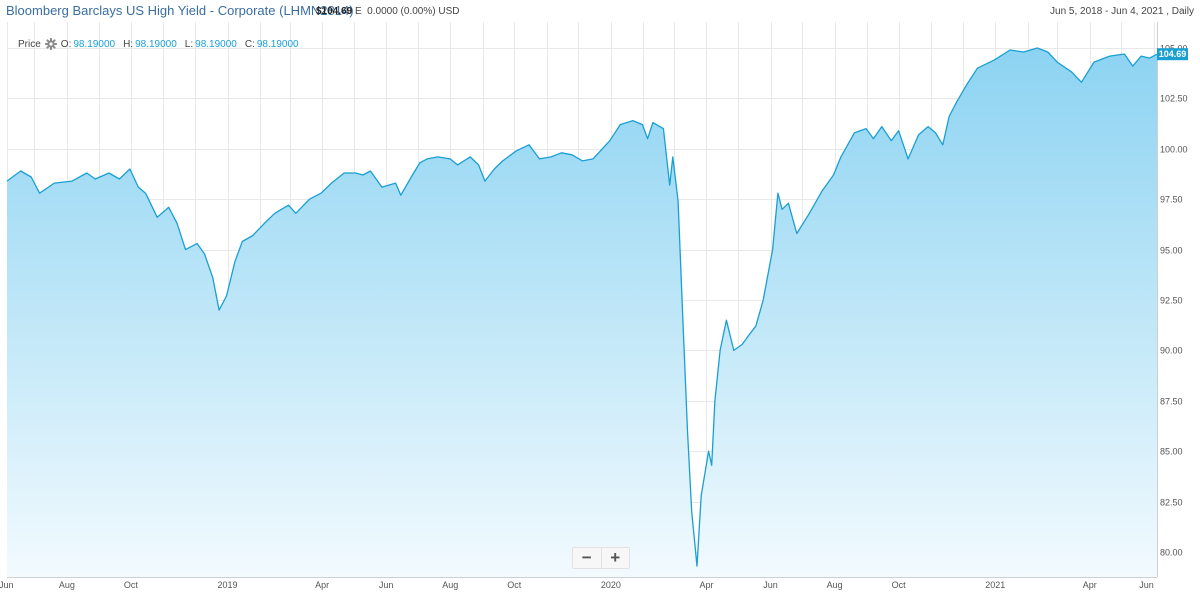  I want to click on x-tick-label: 2019, so click(227, 585).